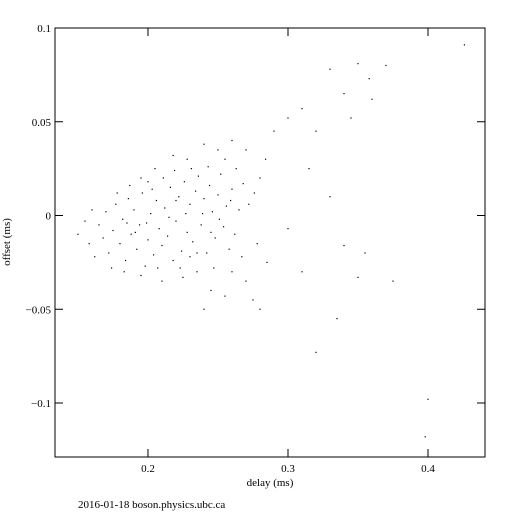 This screenshot has height=517, width=512. Describe the element at coordinates (42, 123) in the screenshot. I see `y-tick-label: 0.05` at that location.